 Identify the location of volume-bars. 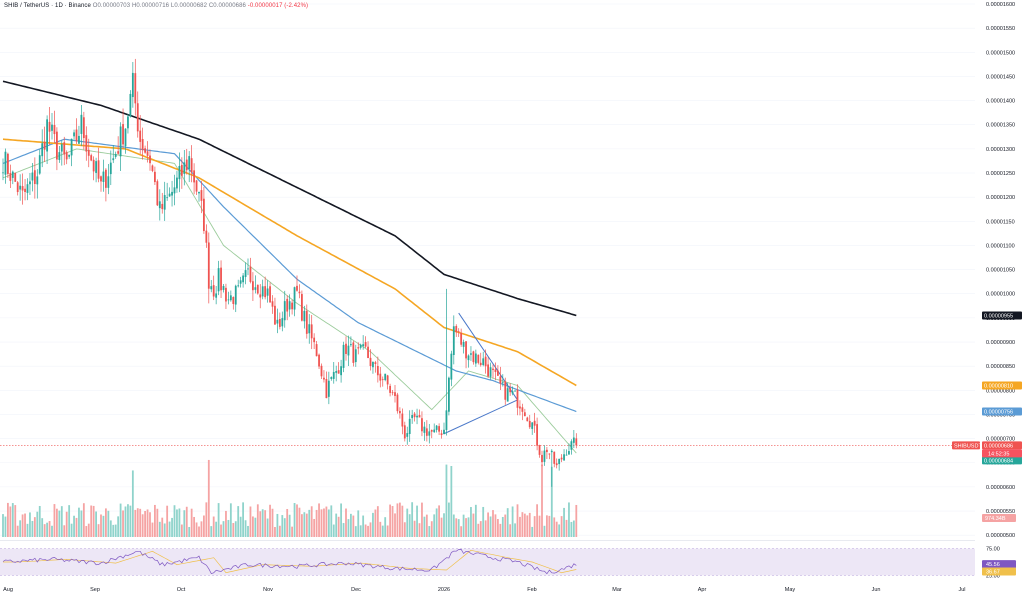
(290, 498).